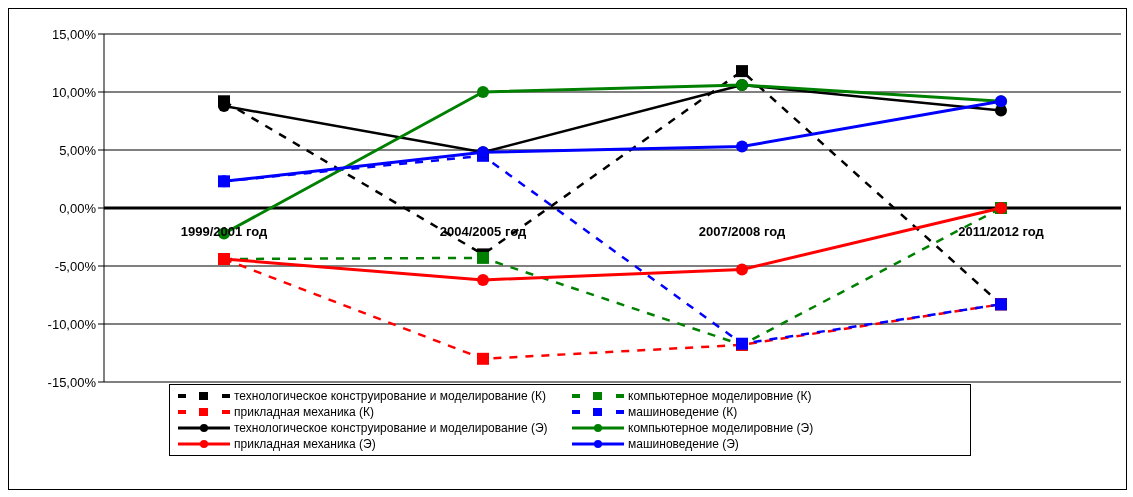 The image size is (1133, 497). I want to click on y-tick-label: 5,00%, so click(78, 150).